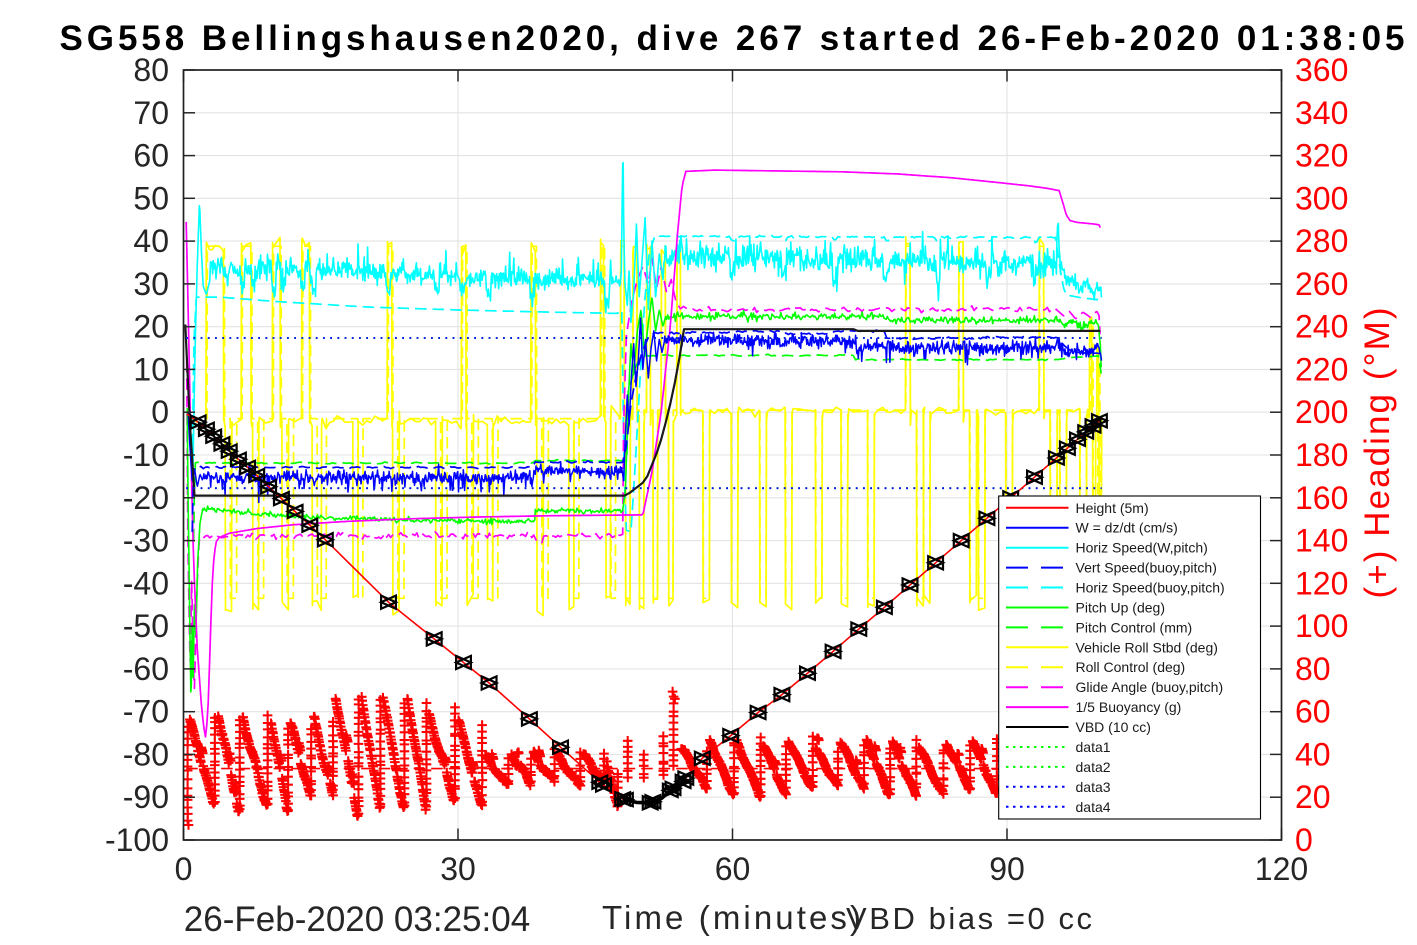  Describe the element at coordinates (1150, 687) in the screenshot. I see `svg-text: Glide Angle (buoy,pitch)` at that location.